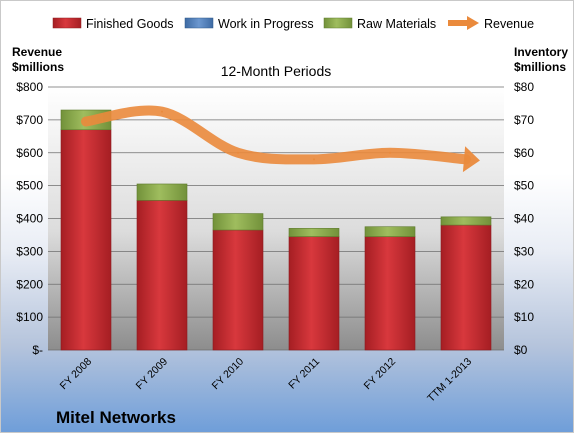 This screenshot has width=574, height=433. Describe the element at coordinates (524, 87) in the screenshot. I see `right-tick-label: $80` at that location.